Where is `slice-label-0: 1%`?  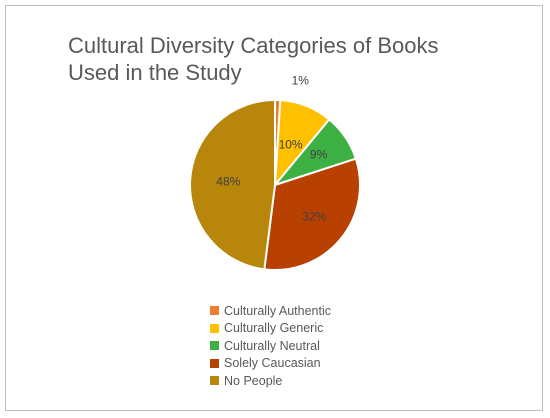 slice-label-0: 1% is located at coordinates (301, 81).